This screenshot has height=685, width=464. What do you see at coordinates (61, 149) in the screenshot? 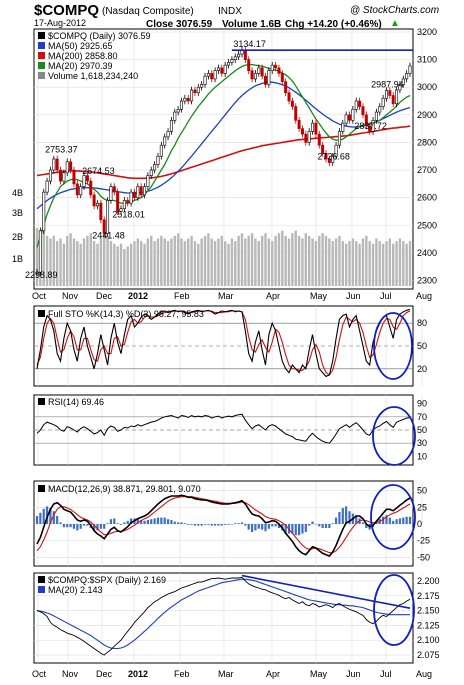
I see `price-annotation: 2753.37` at bounding box center [61, 149].